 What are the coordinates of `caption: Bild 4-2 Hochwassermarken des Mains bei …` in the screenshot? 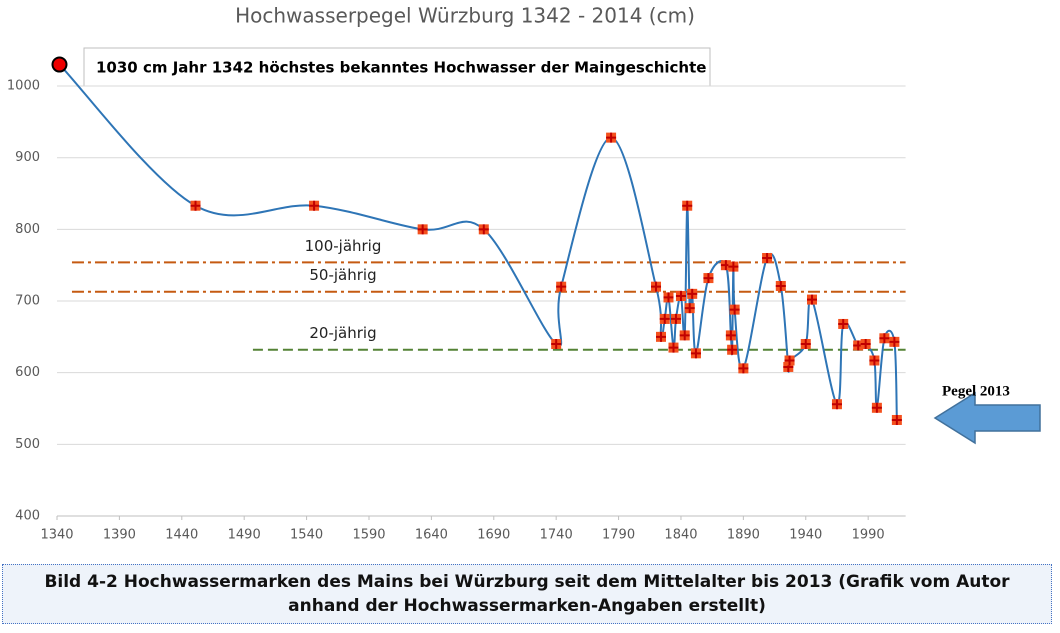 It's located at (527, 594).